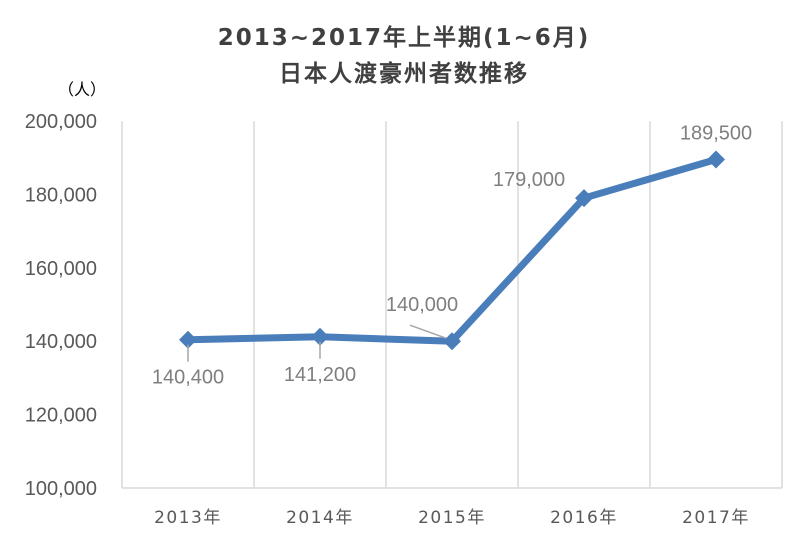 The height and width of the screenshot is (541, 808). I want to click on chart-title: 2013~2017年上半期(1~6月), so click(404, 38).